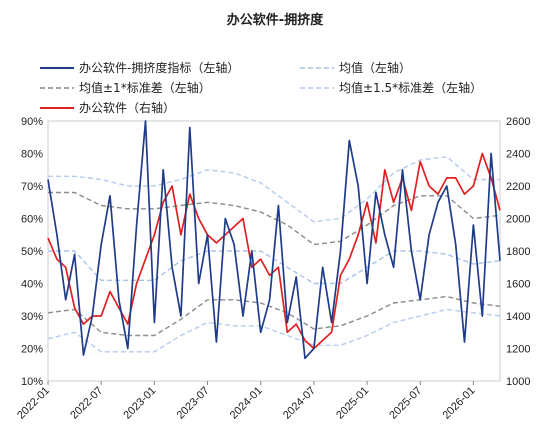 Image resolution: width=550 pixels, height=445 pixels. What do you see at coordinates (518, 122) in the screenshot?
I see `y-right-tick-label: 2600` at bounding box center [518, 122].